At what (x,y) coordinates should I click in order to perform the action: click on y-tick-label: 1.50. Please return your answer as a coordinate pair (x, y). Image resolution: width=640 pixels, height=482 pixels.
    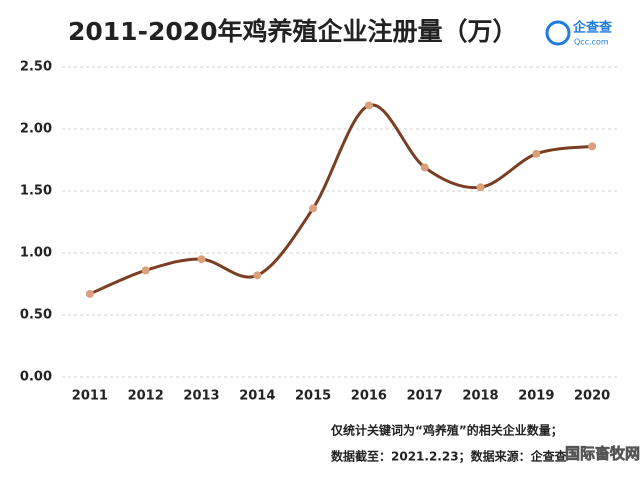
    Looking at the image, I should click on (36, 191).